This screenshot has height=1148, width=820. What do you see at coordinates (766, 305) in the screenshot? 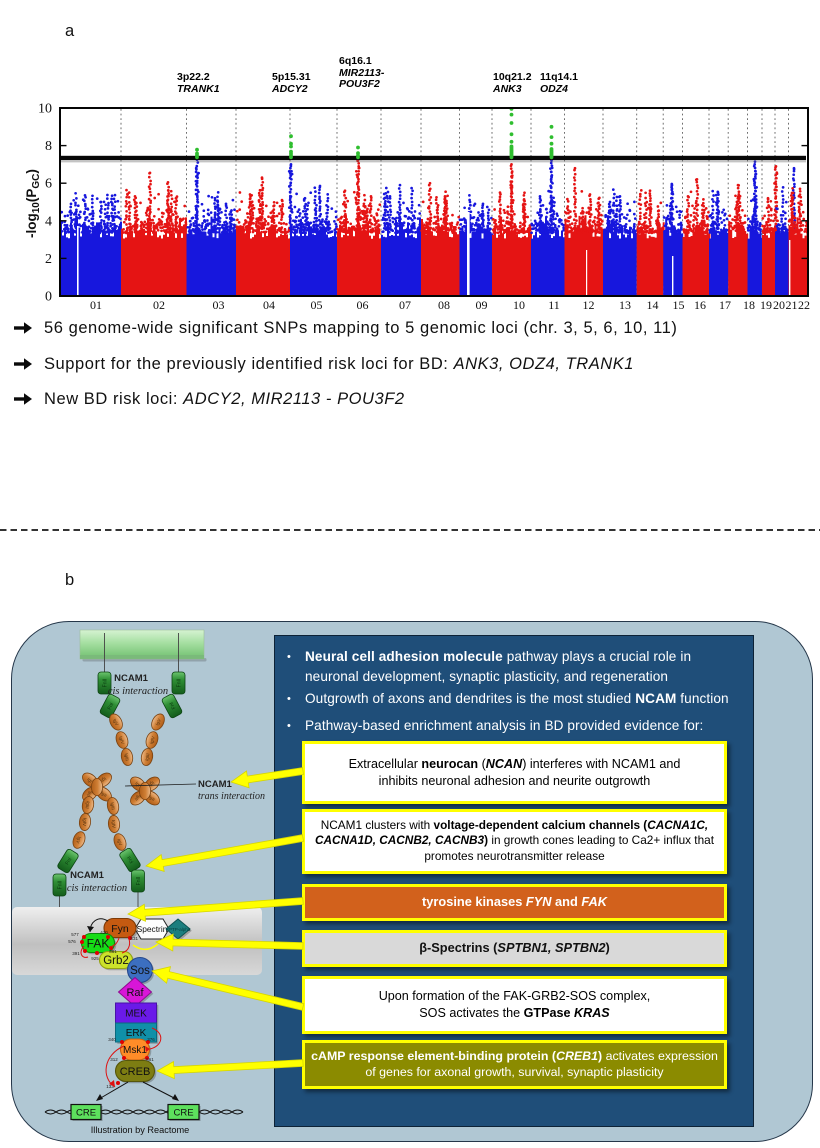
I see `svg-text: 19` at bounding box center [766, 305].